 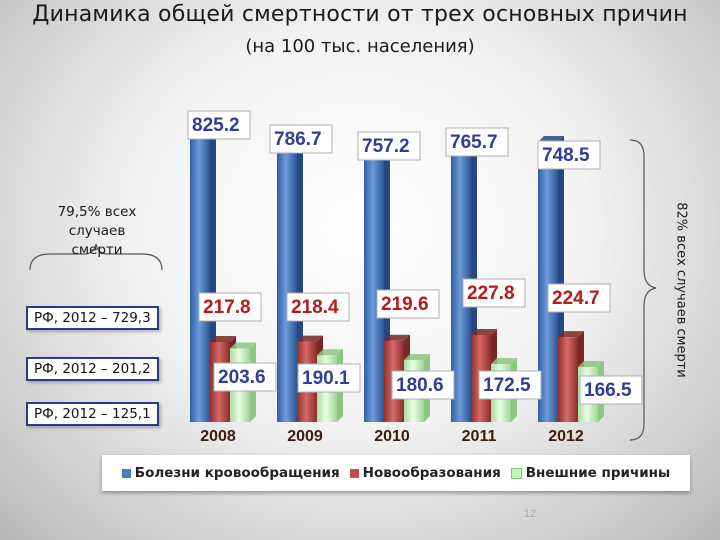 I want to click on value-label-group: 757.2, so click(x=389, y=146).